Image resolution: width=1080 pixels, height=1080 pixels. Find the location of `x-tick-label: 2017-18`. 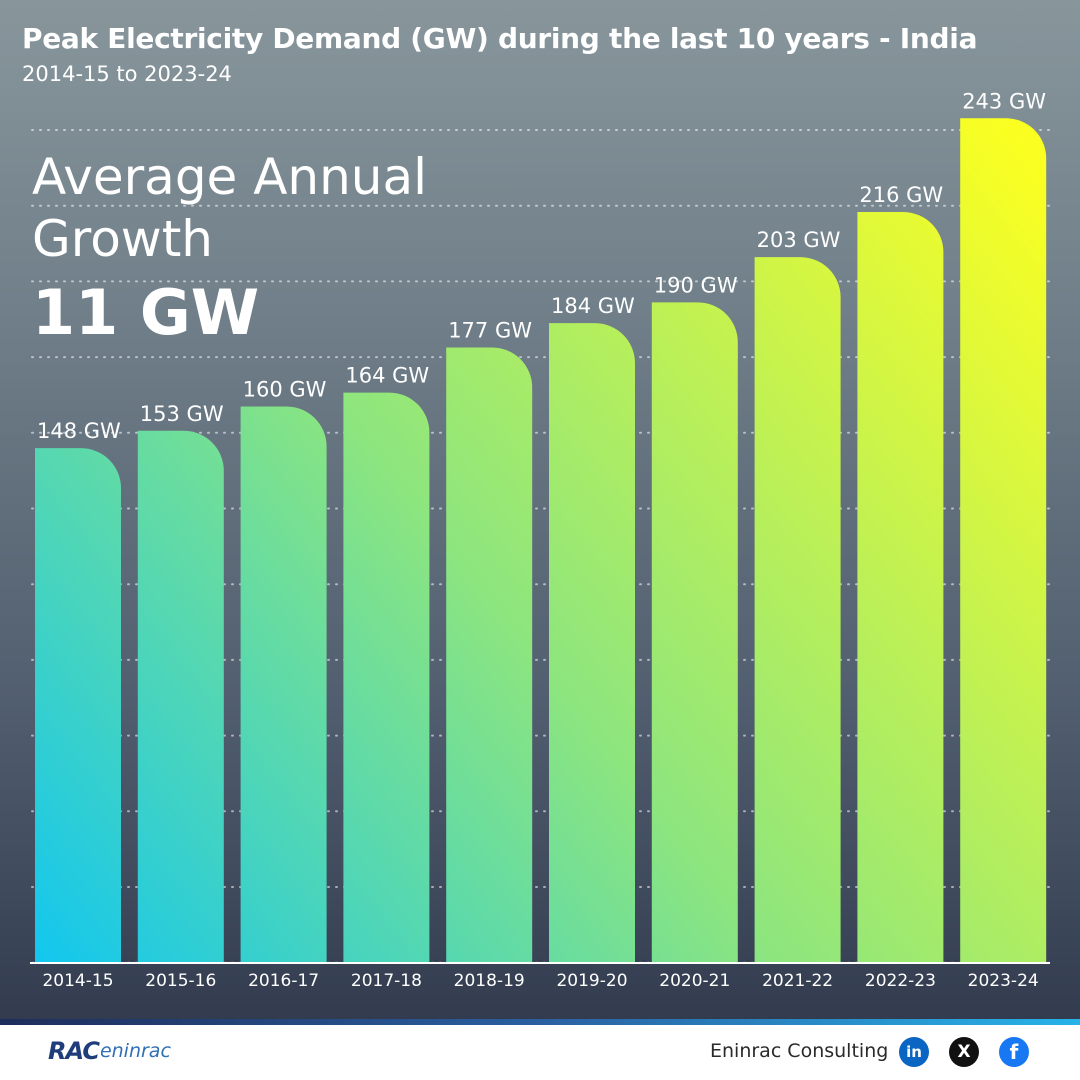

x-tick-label: 2017-18 is located at coordinates (386, 981).